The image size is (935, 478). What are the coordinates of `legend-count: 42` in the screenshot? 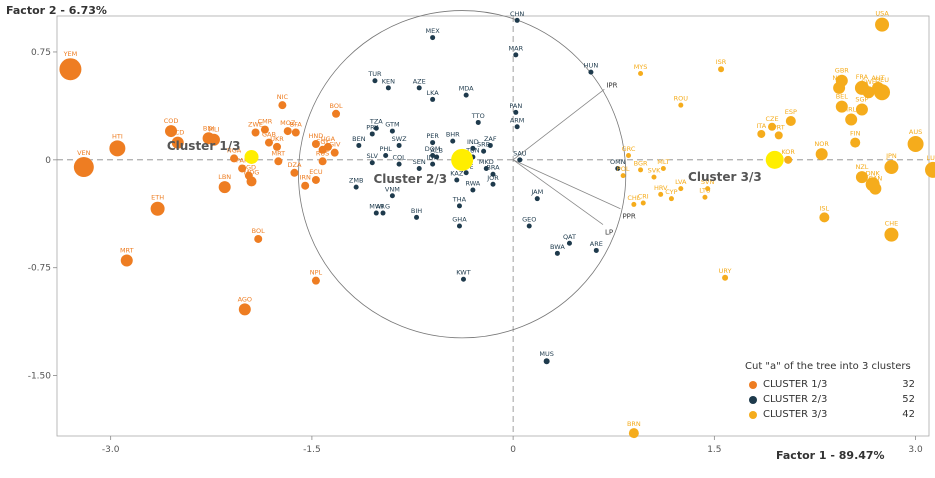 It's located at (908, 414).